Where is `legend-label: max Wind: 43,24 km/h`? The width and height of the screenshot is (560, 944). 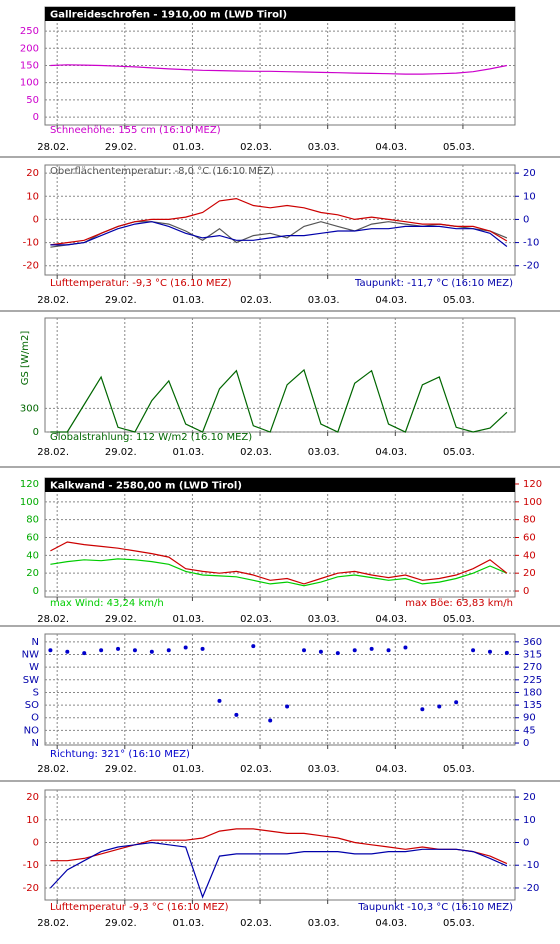
legend-label: max Wind: 43,24 km/h is located at coordinates (107, 603).